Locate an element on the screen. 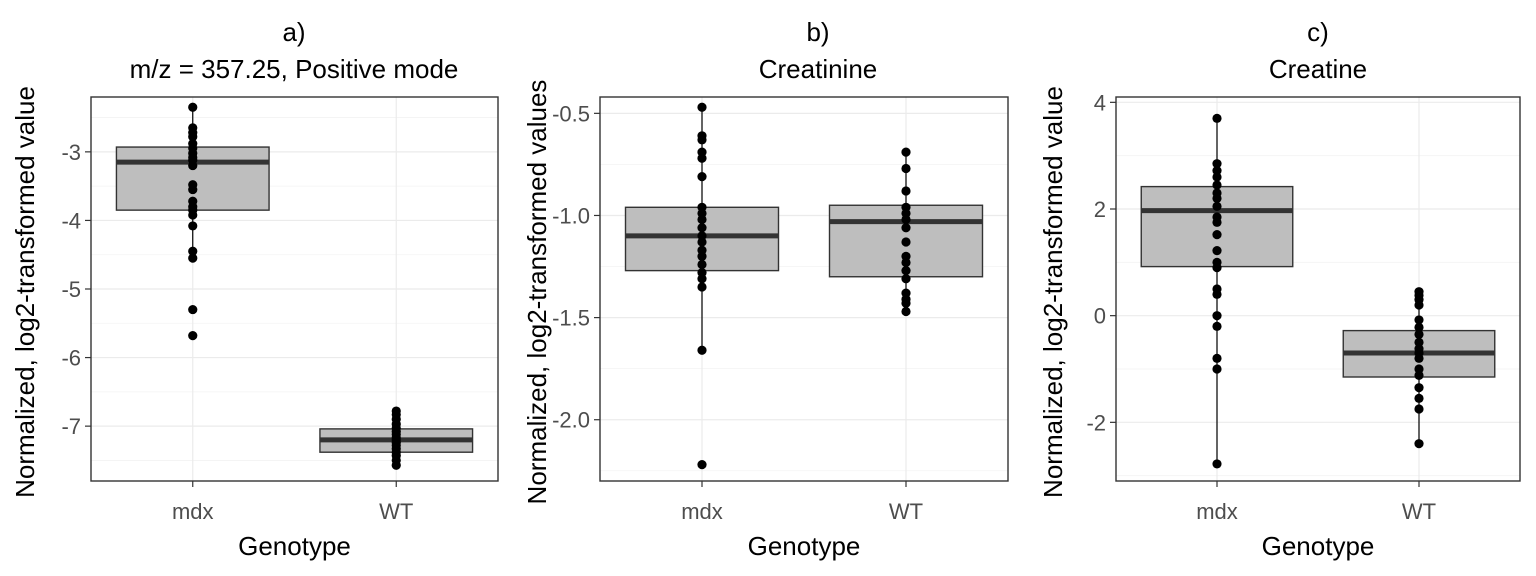 The image size is (1536, 576). panel-title: b) is located at coordinates (817, 32).